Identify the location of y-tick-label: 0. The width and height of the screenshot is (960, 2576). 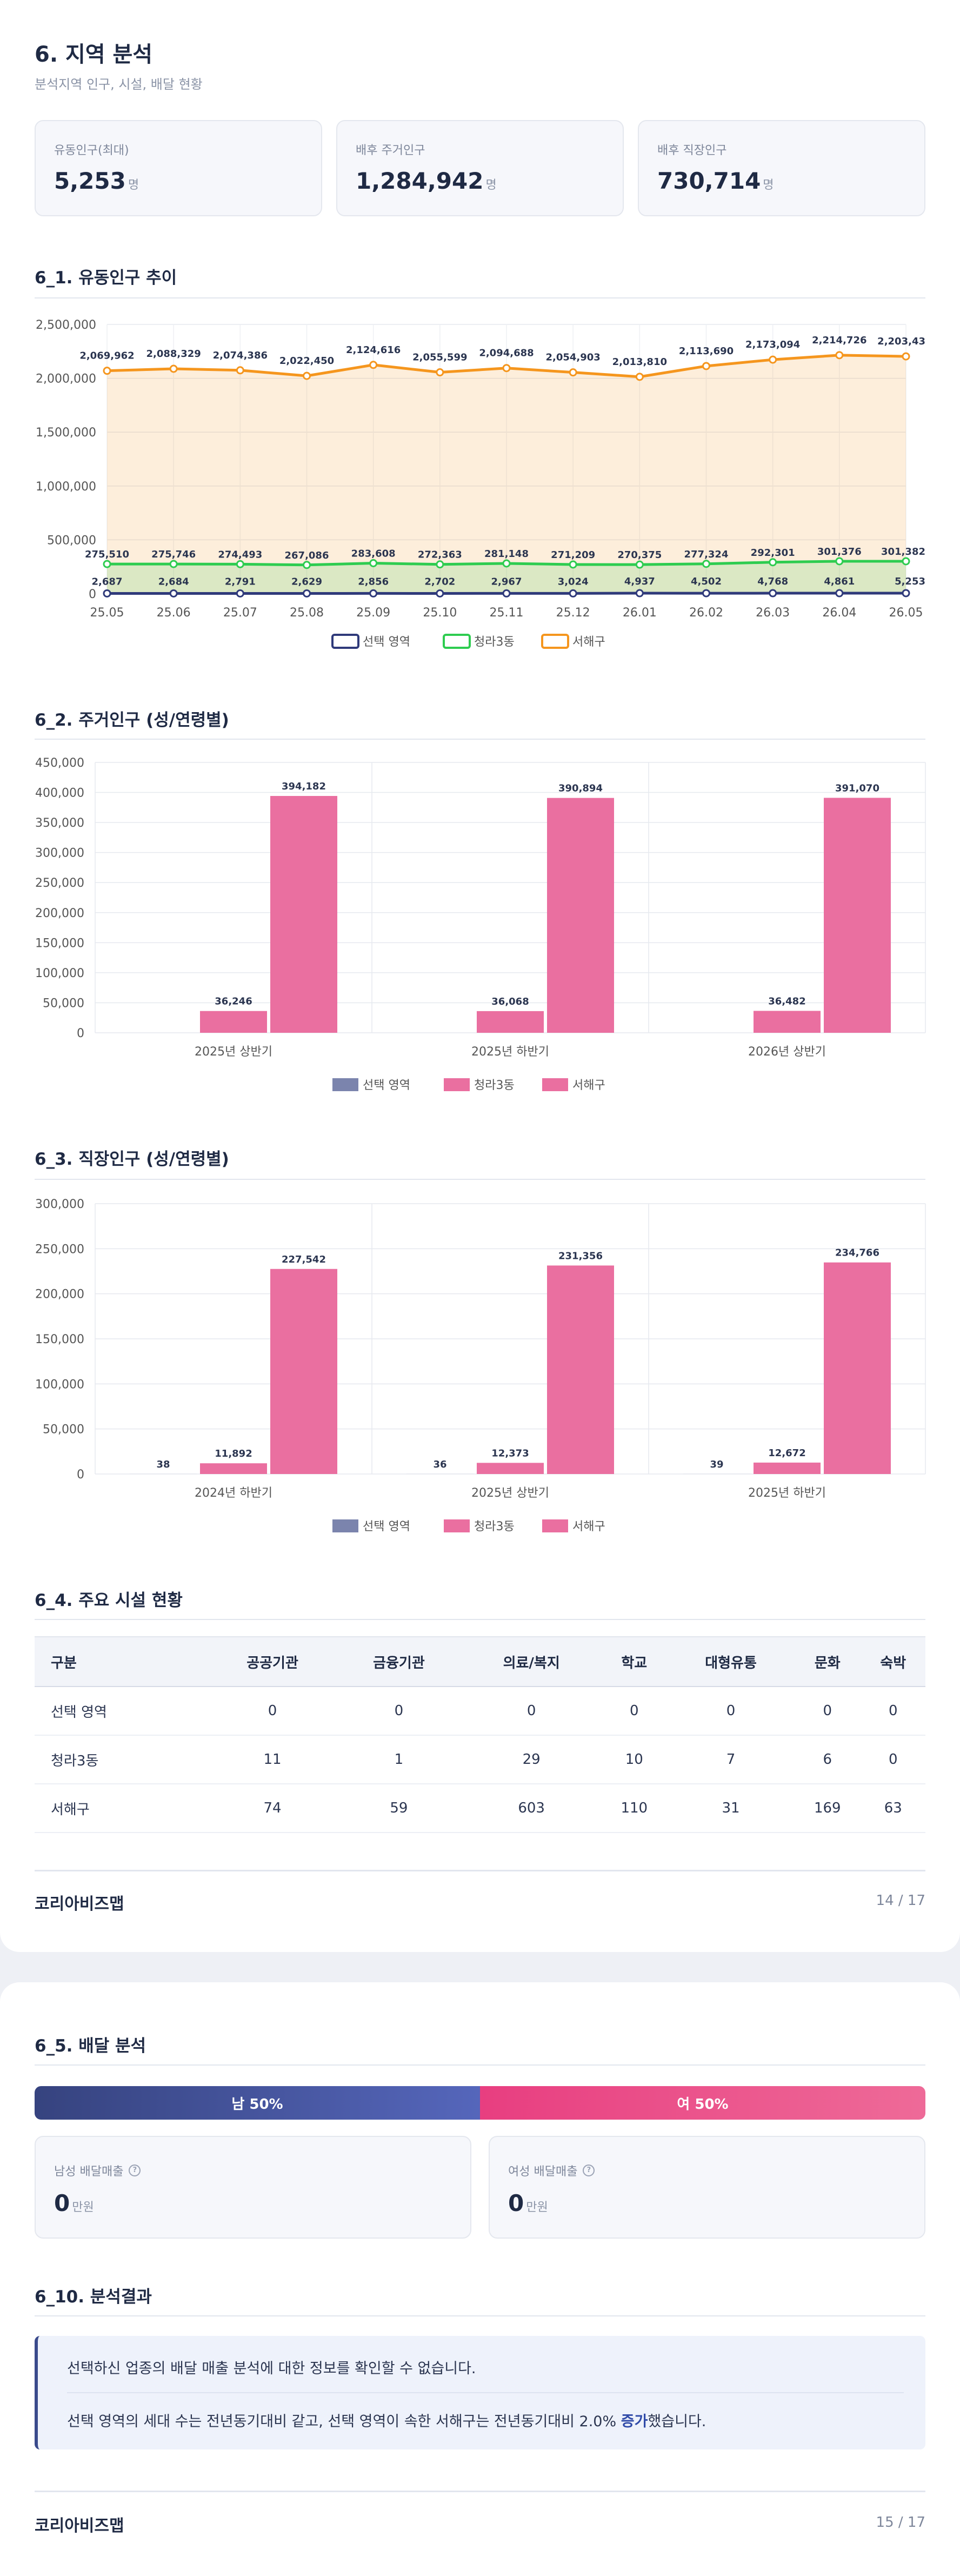
(81, 1033).